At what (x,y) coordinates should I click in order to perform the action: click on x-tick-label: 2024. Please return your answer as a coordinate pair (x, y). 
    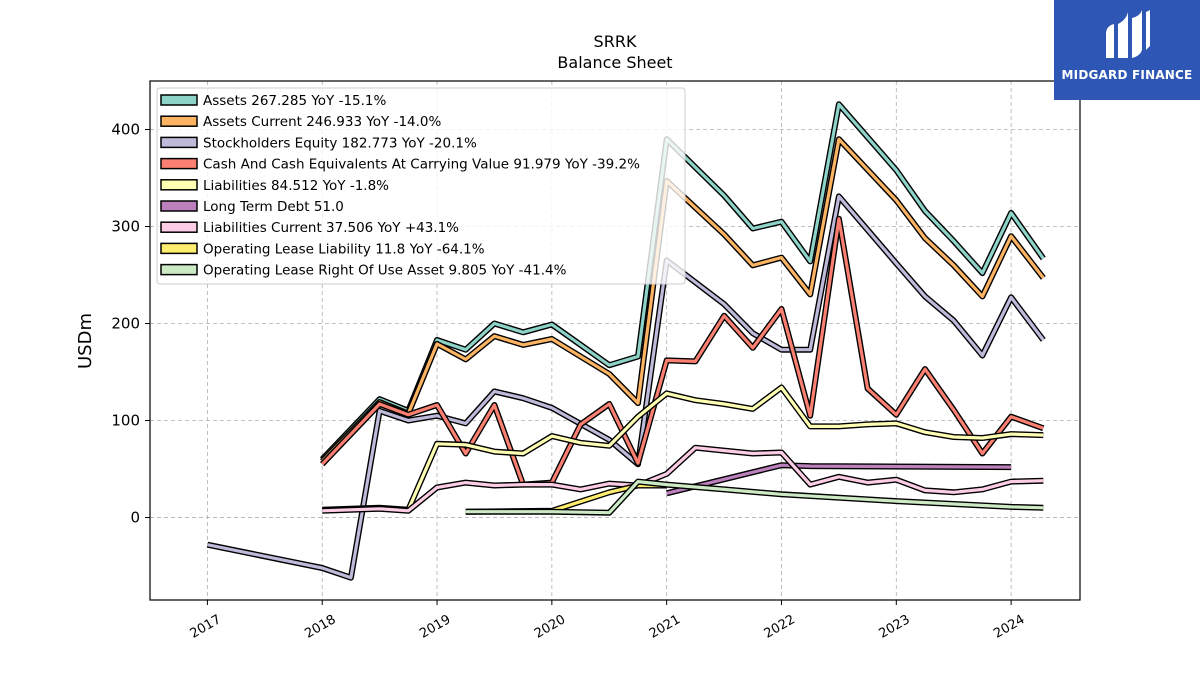
    Looking at the image, I should click on (1009, 627).